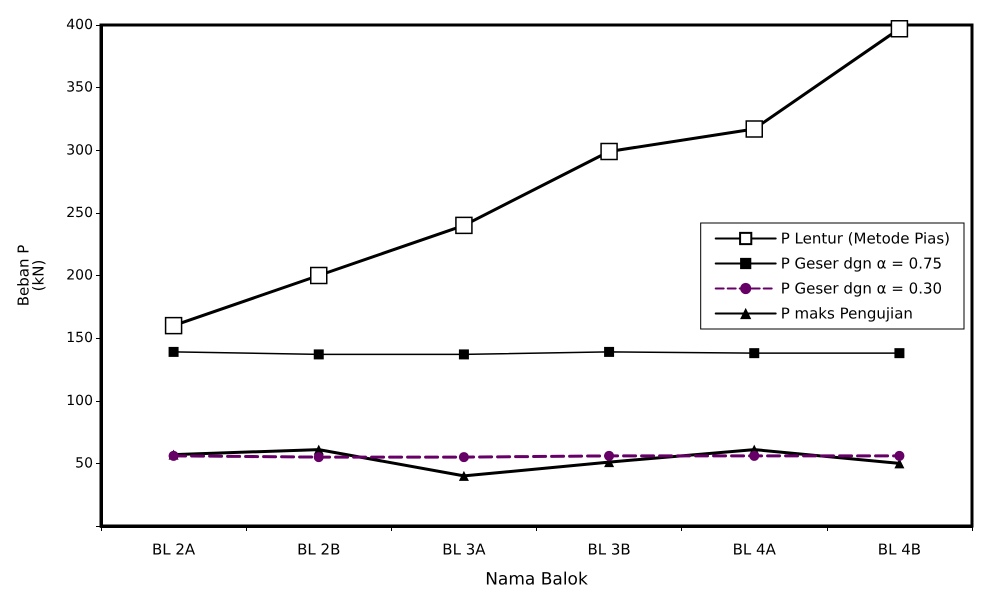  Describe the element at coordinates (900, 549) in the screenshot. I see `x-tick-label: BL 4B` at that location.